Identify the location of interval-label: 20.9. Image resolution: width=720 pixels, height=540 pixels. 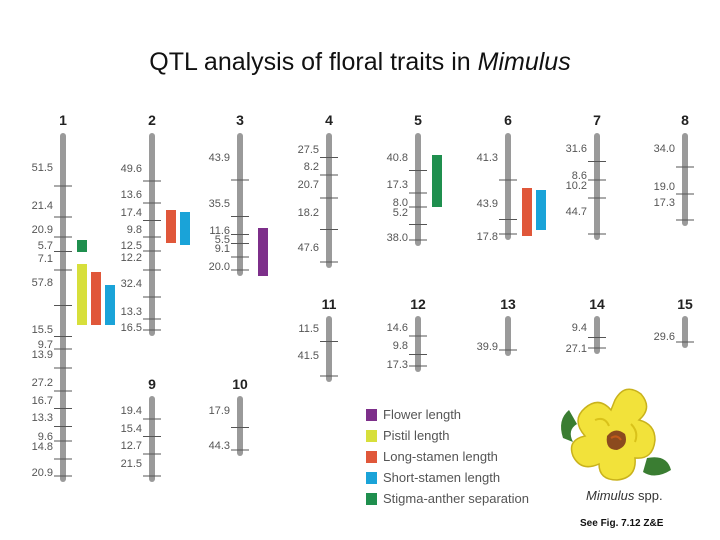
(42, 230).